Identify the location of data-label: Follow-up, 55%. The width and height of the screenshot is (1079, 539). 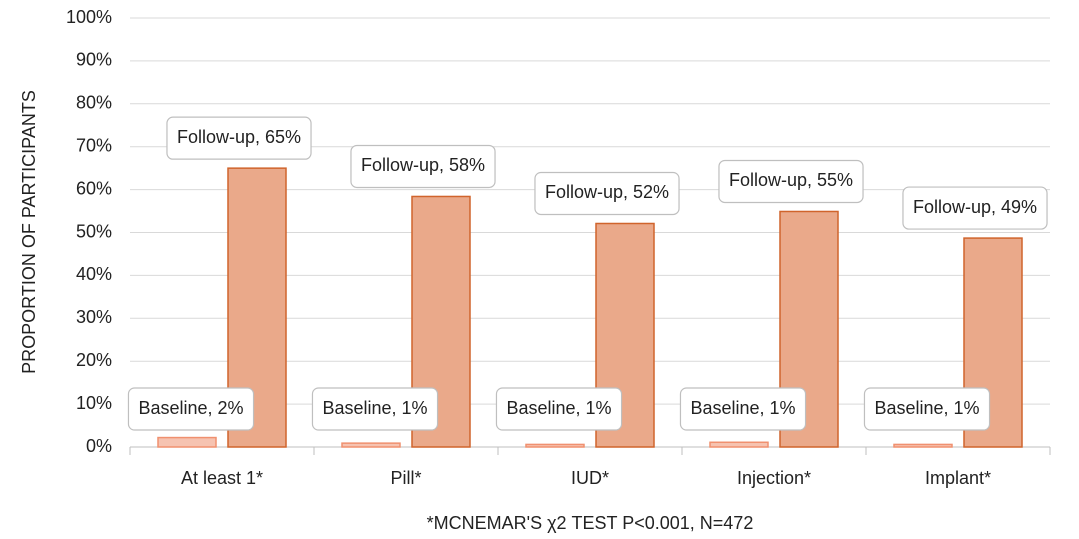
(791, 181).